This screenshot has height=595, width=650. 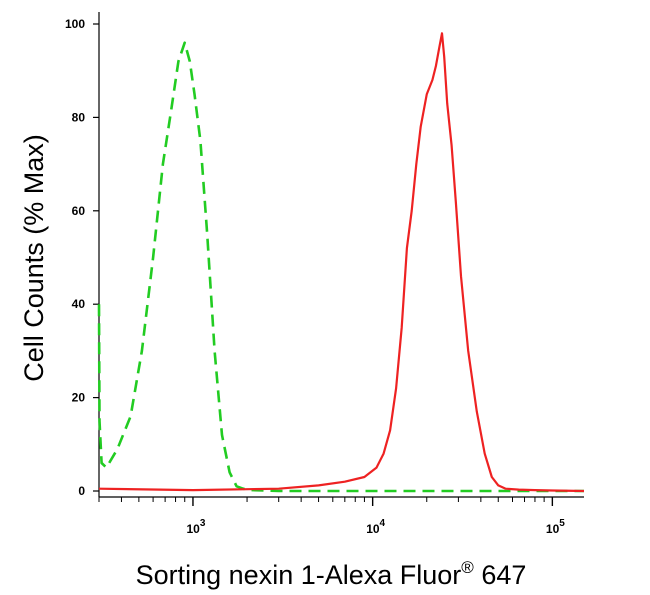 I want to click on y-tick-label: 20, so click(x=79, y=398).